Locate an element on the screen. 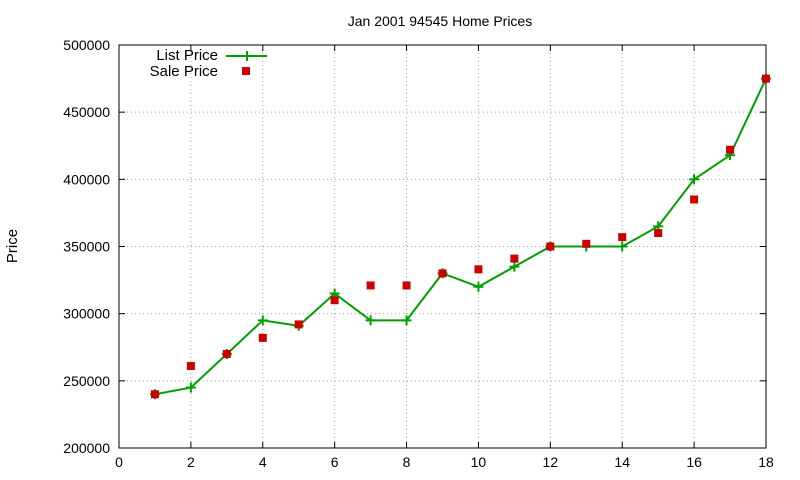 The image size is (800, 480). x-tick-label: 8 is located at coordinates (407, 462).